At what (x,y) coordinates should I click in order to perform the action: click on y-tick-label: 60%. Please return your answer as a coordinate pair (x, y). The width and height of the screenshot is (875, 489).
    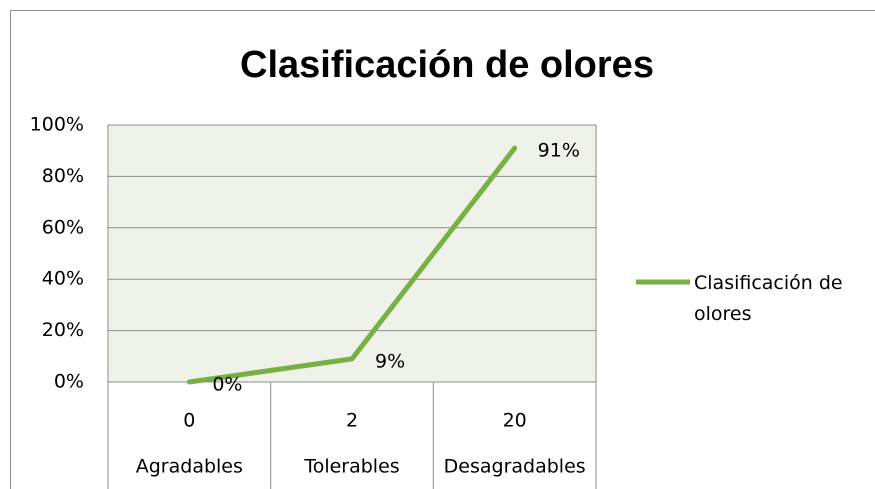
    Looking at the image, I should click on (63, 227).